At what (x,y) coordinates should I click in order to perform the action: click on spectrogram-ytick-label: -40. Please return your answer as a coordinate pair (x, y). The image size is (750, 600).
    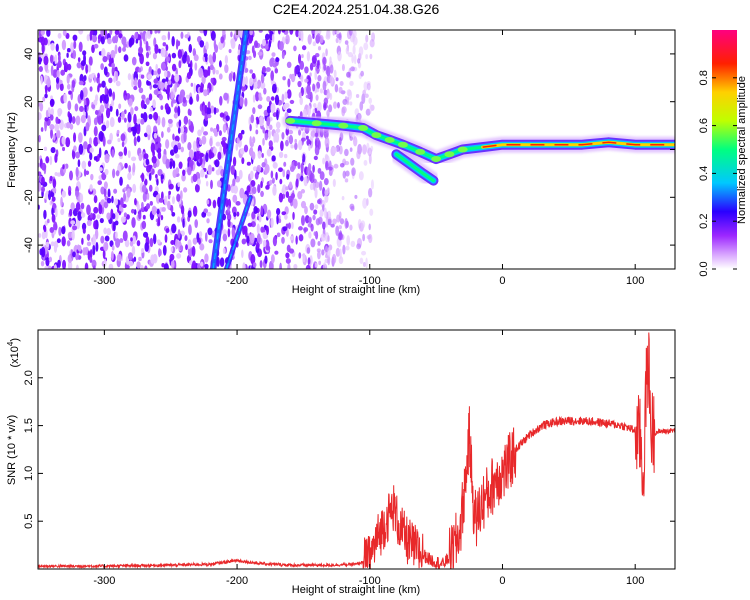
    Looking at the image, I should click on (29, 245).